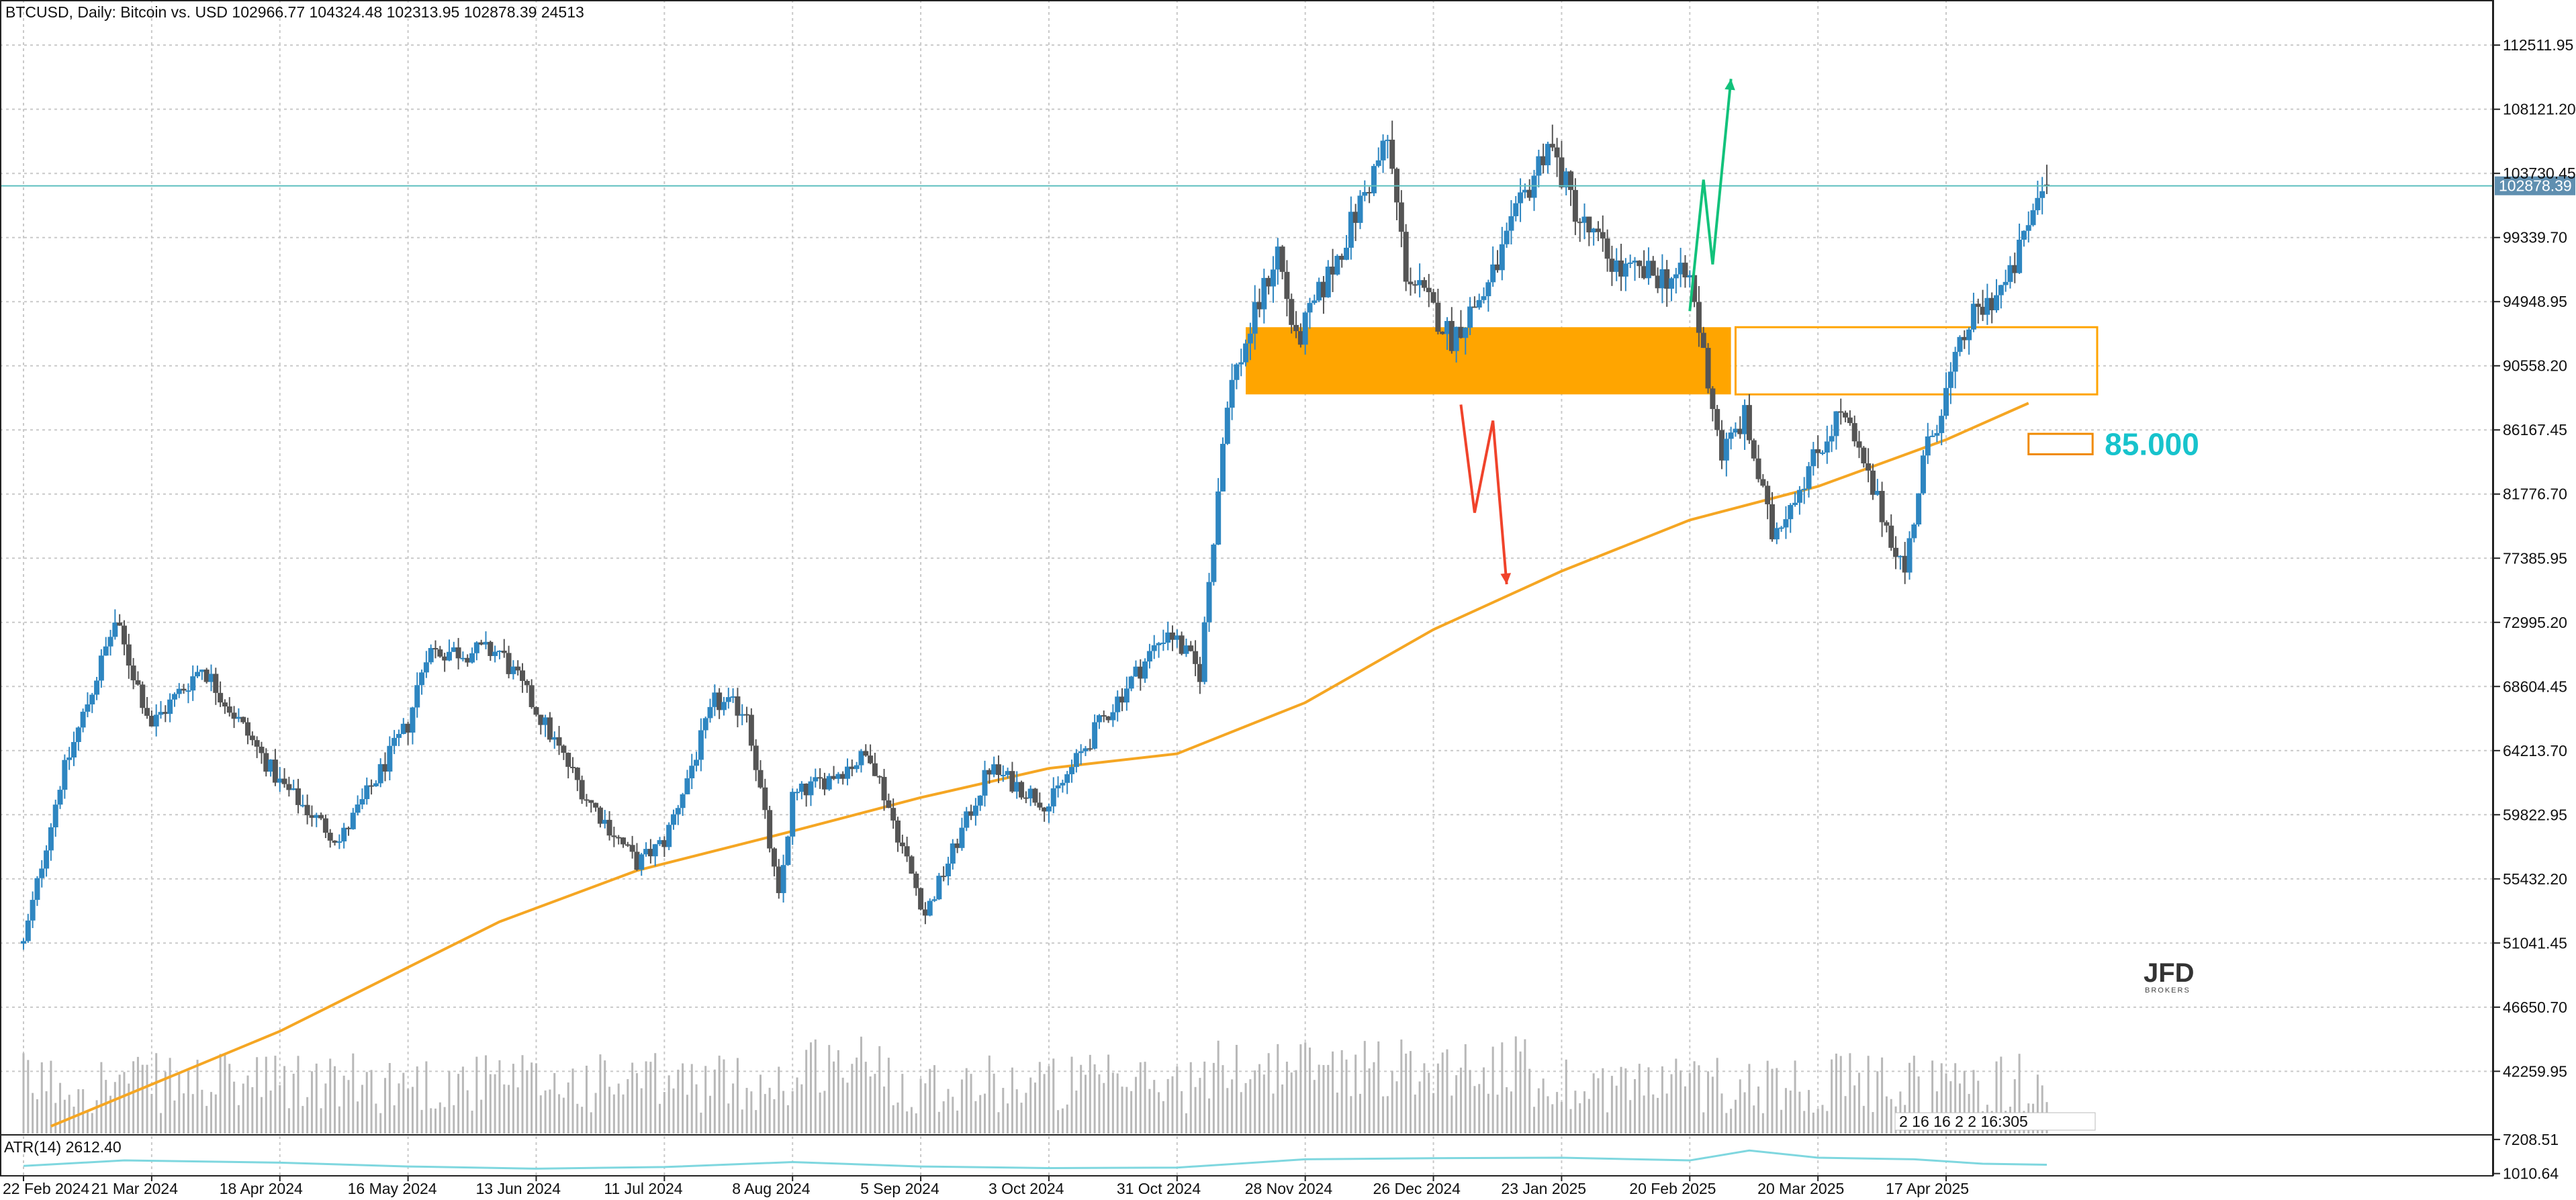 This screenshot has width=2576, height=1200. What do you see at coordinates (2535, 495) in the screenshot?
I see `y-tick-label: 81776.70` at bounding box center [2535, 495].